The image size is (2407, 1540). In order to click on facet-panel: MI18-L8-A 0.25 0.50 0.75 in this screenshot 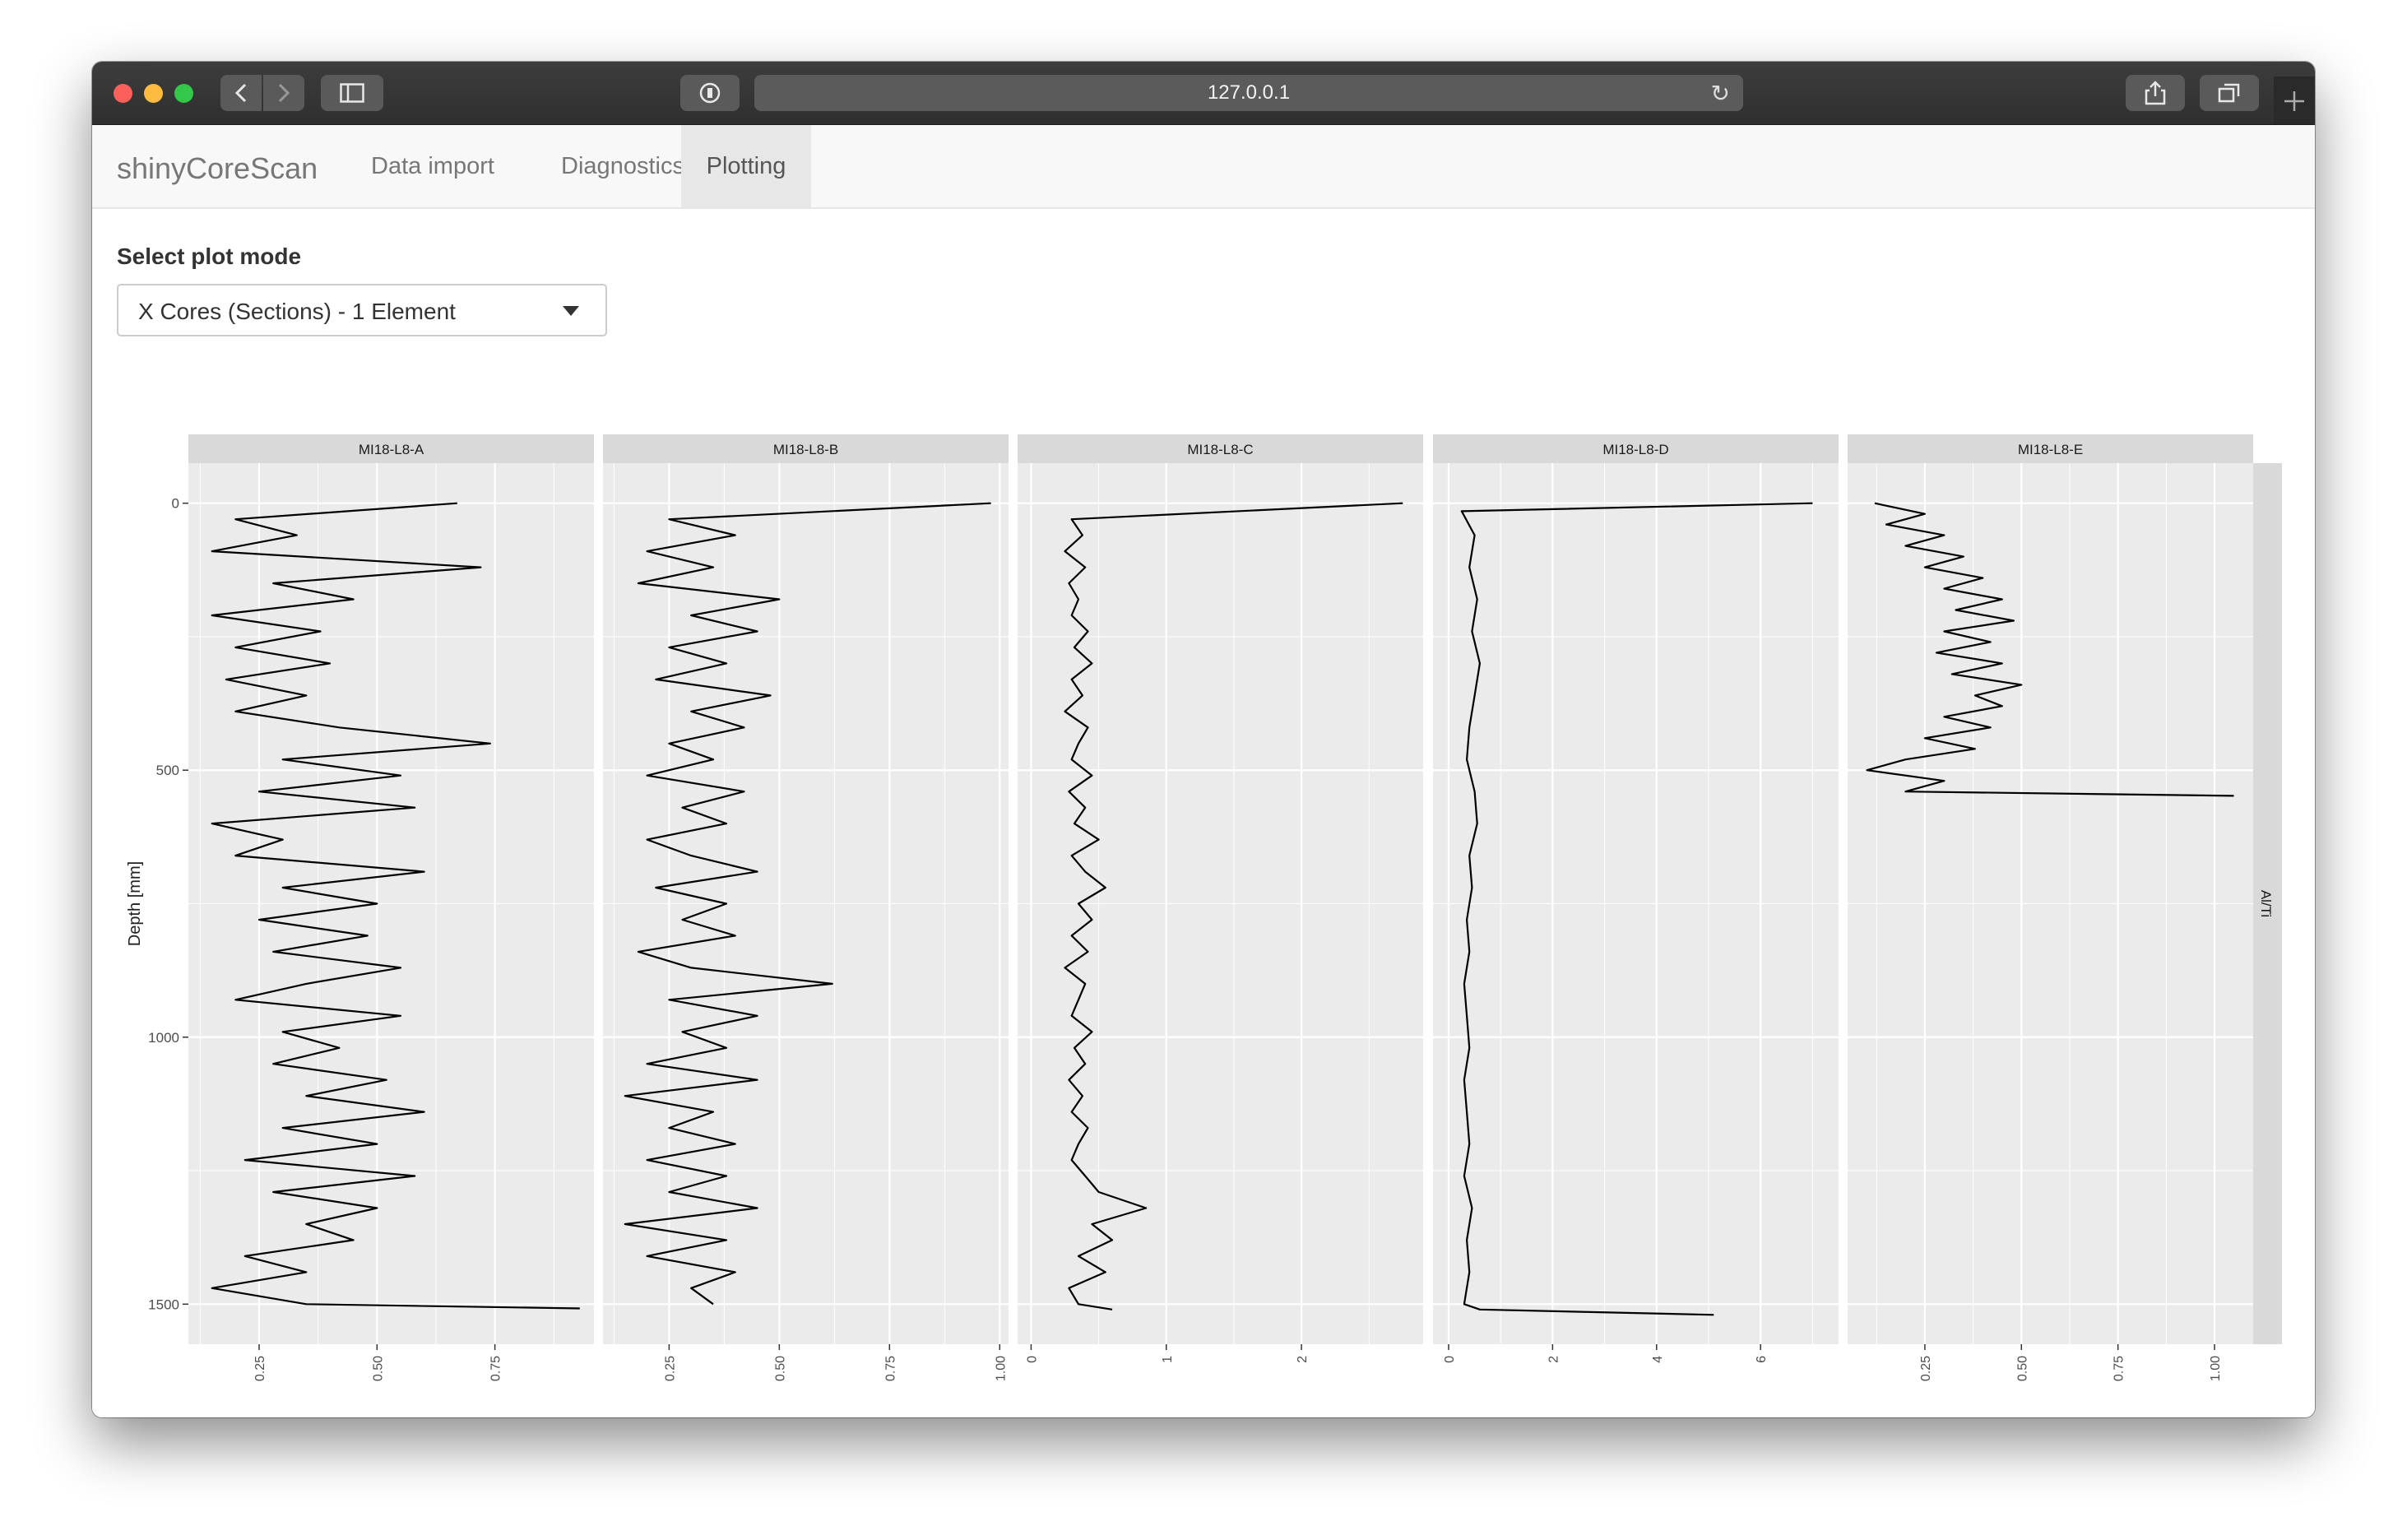, I will do `click(391, 907)`.